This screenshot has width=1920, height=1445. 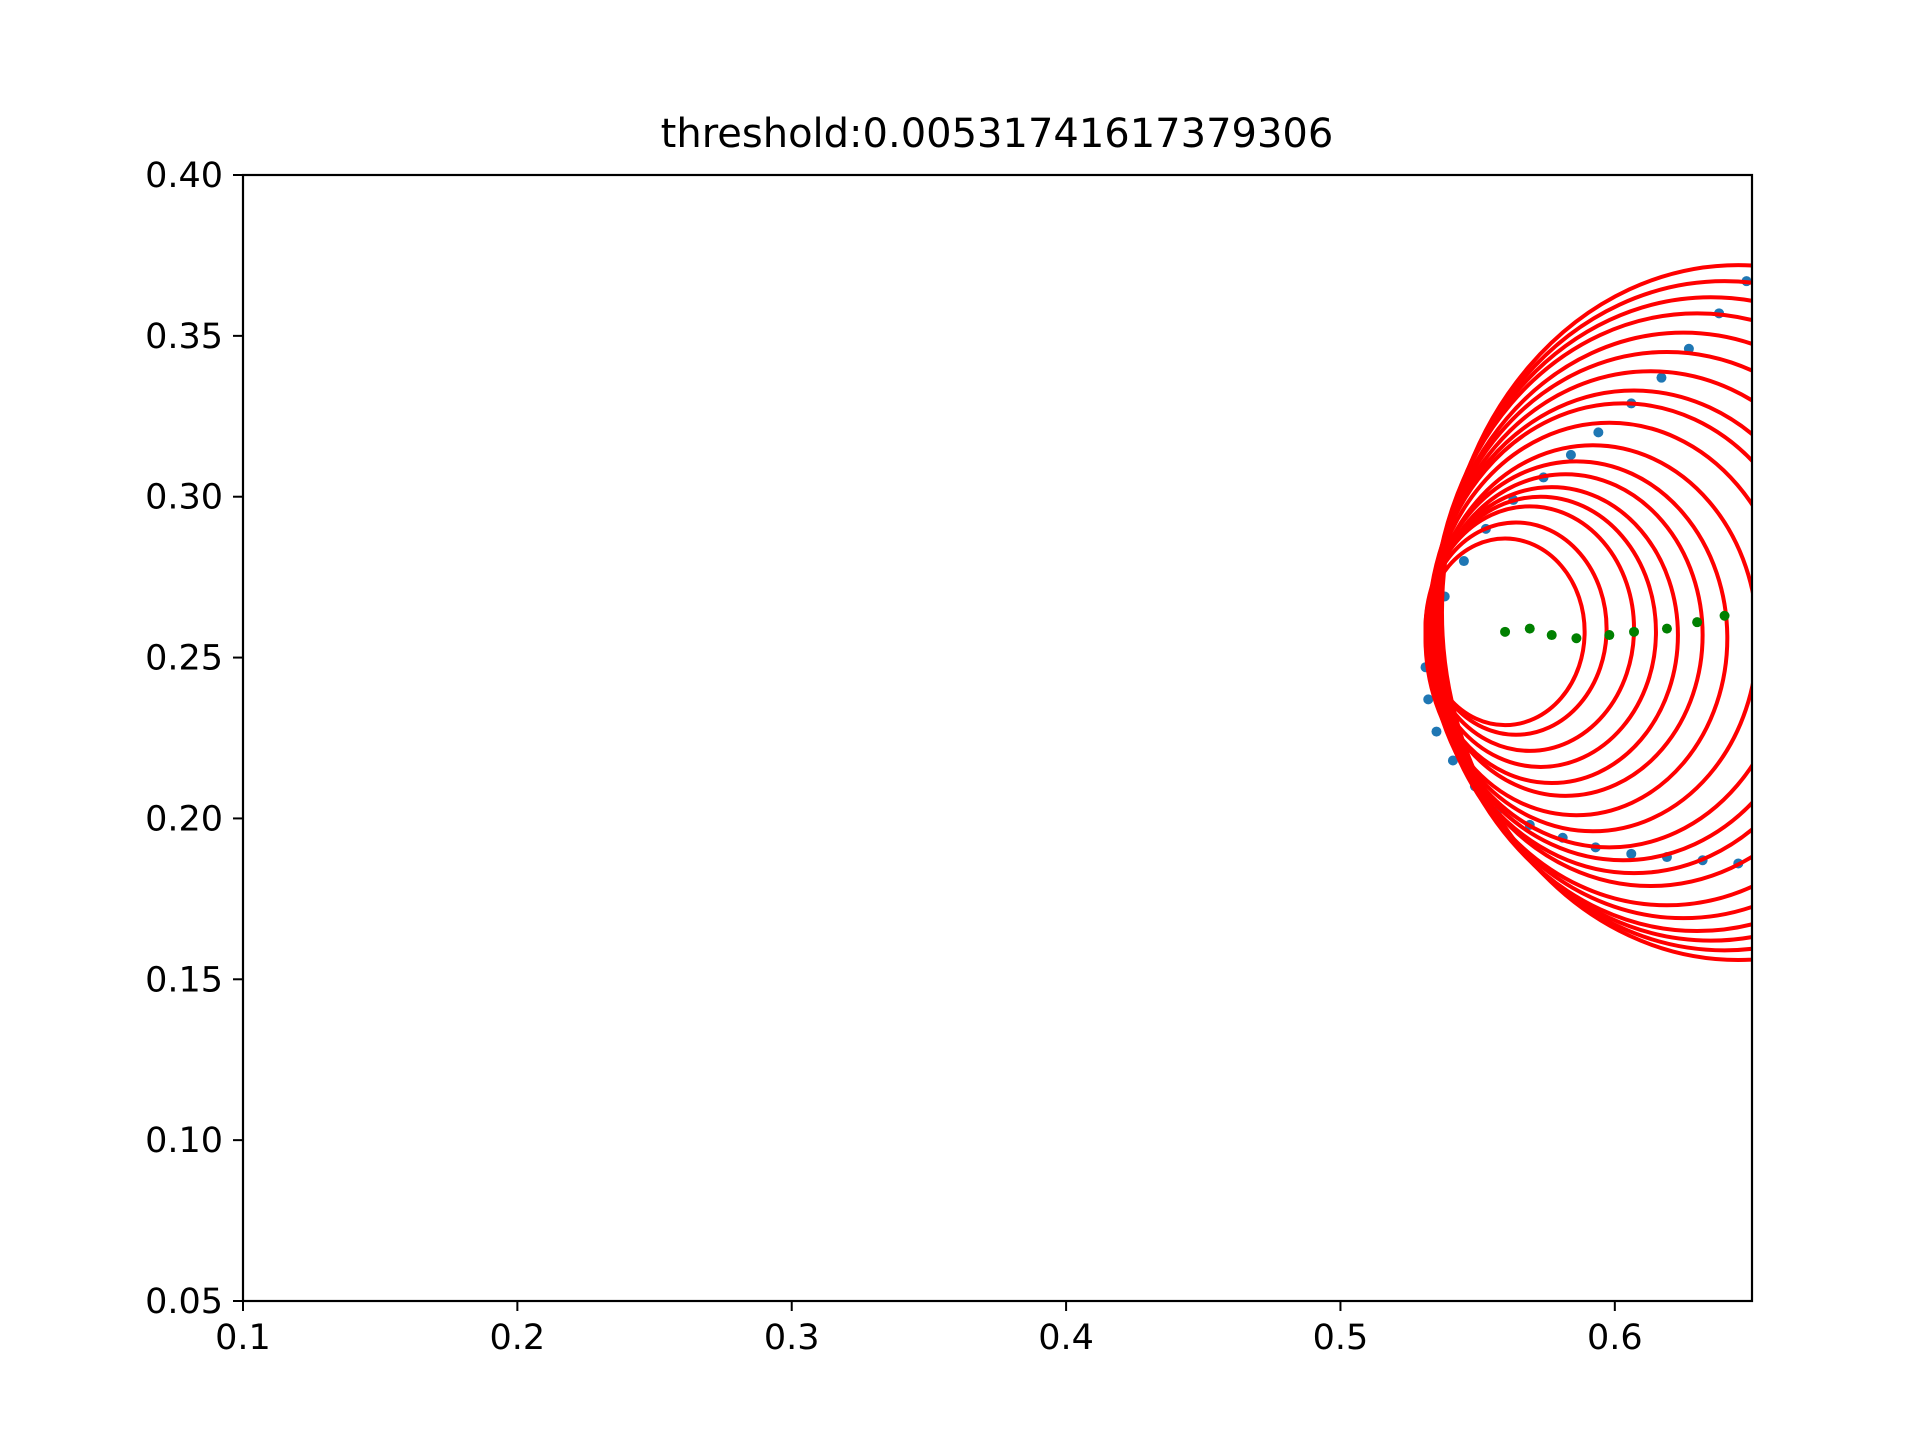 I want to click on y-tick-label: 0.15, so click(x=184, y=980).